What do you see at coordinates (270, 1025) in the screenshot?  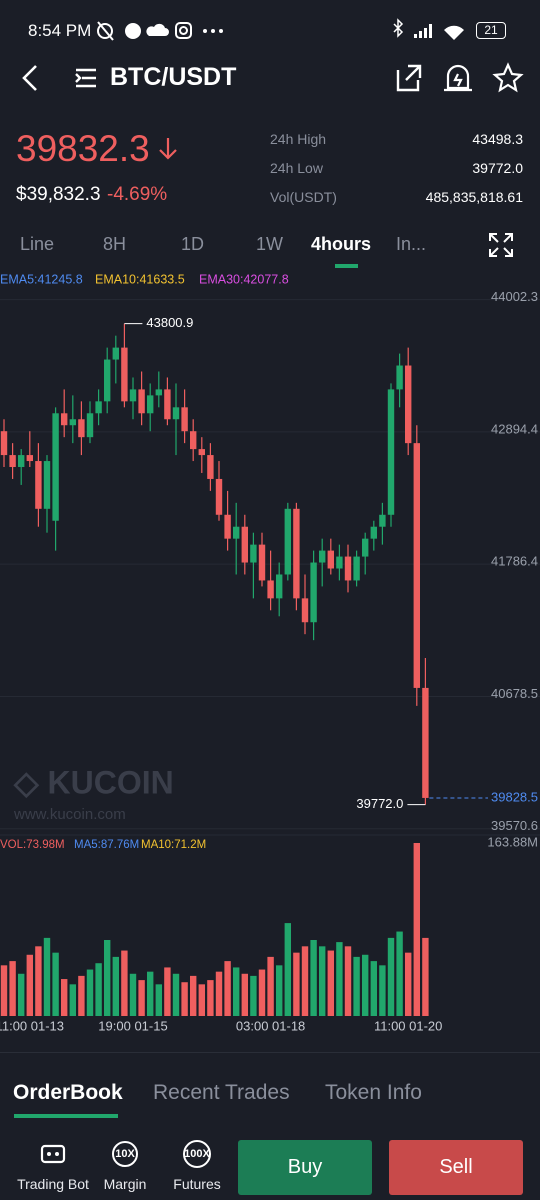 I see `x-tick-label: 03:00 01-18` at bounding box center [270, 1025].